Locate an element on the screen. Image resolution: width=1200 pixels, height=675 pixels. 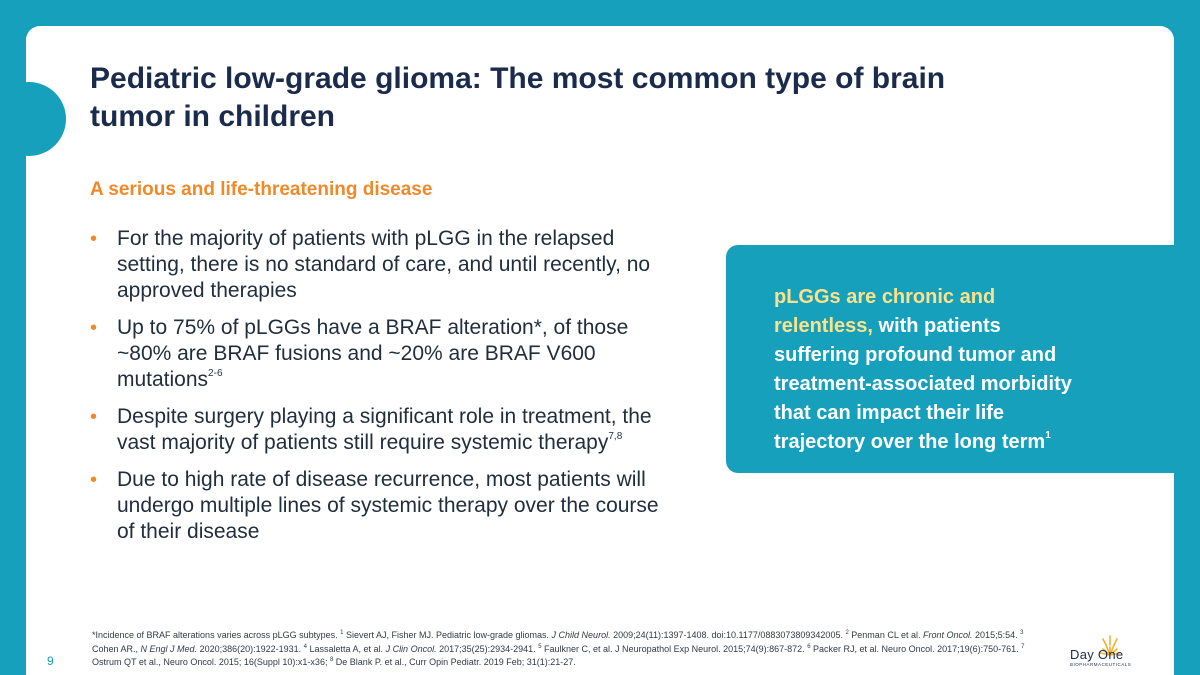
footnote-sup: 8 is located at coordinates (331, 660).